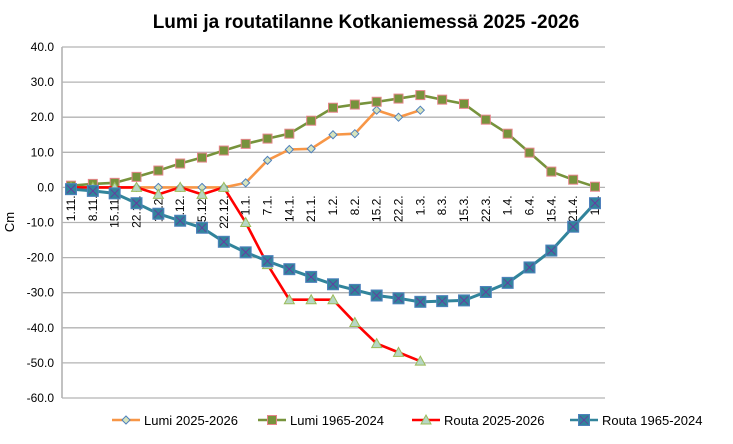 This screenshot has width=733, height=444. What do you see at coordinates (573, 208) in the screenshot?
I see `x-tick-label: 21.4.` at bounding box center [573, 208].